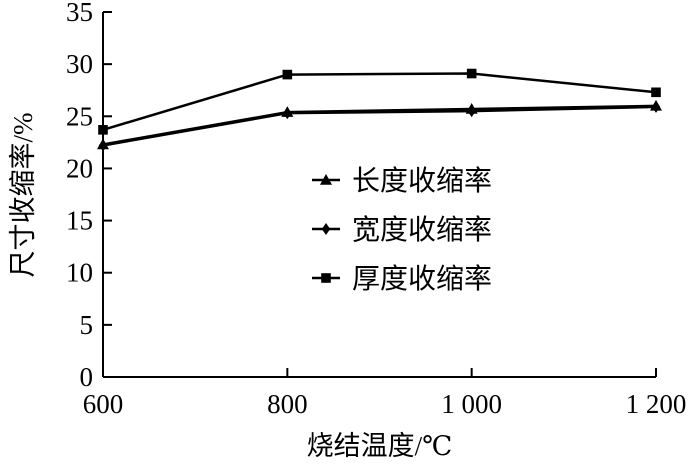 This screenshot has width=700, height=471. What do you see at coordinates (79, 273) in the screenshot?
I see `y-tick-label: 10` at bounding box center [79, 273].